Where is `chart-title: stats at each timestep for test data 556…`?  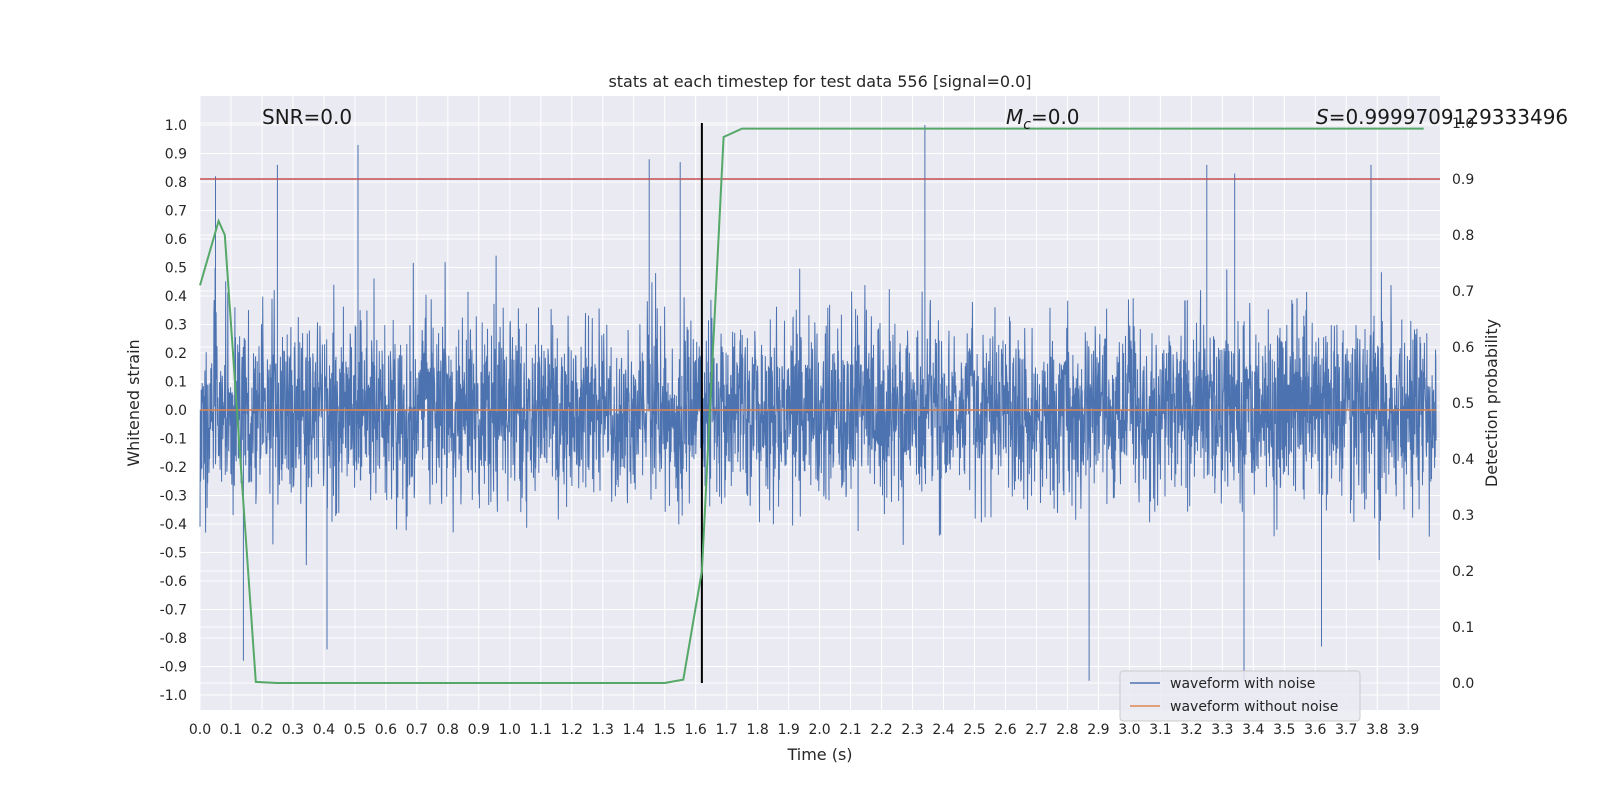
chart-title: stats at each timestep for test data 556… is located at coordinates (819, 81).